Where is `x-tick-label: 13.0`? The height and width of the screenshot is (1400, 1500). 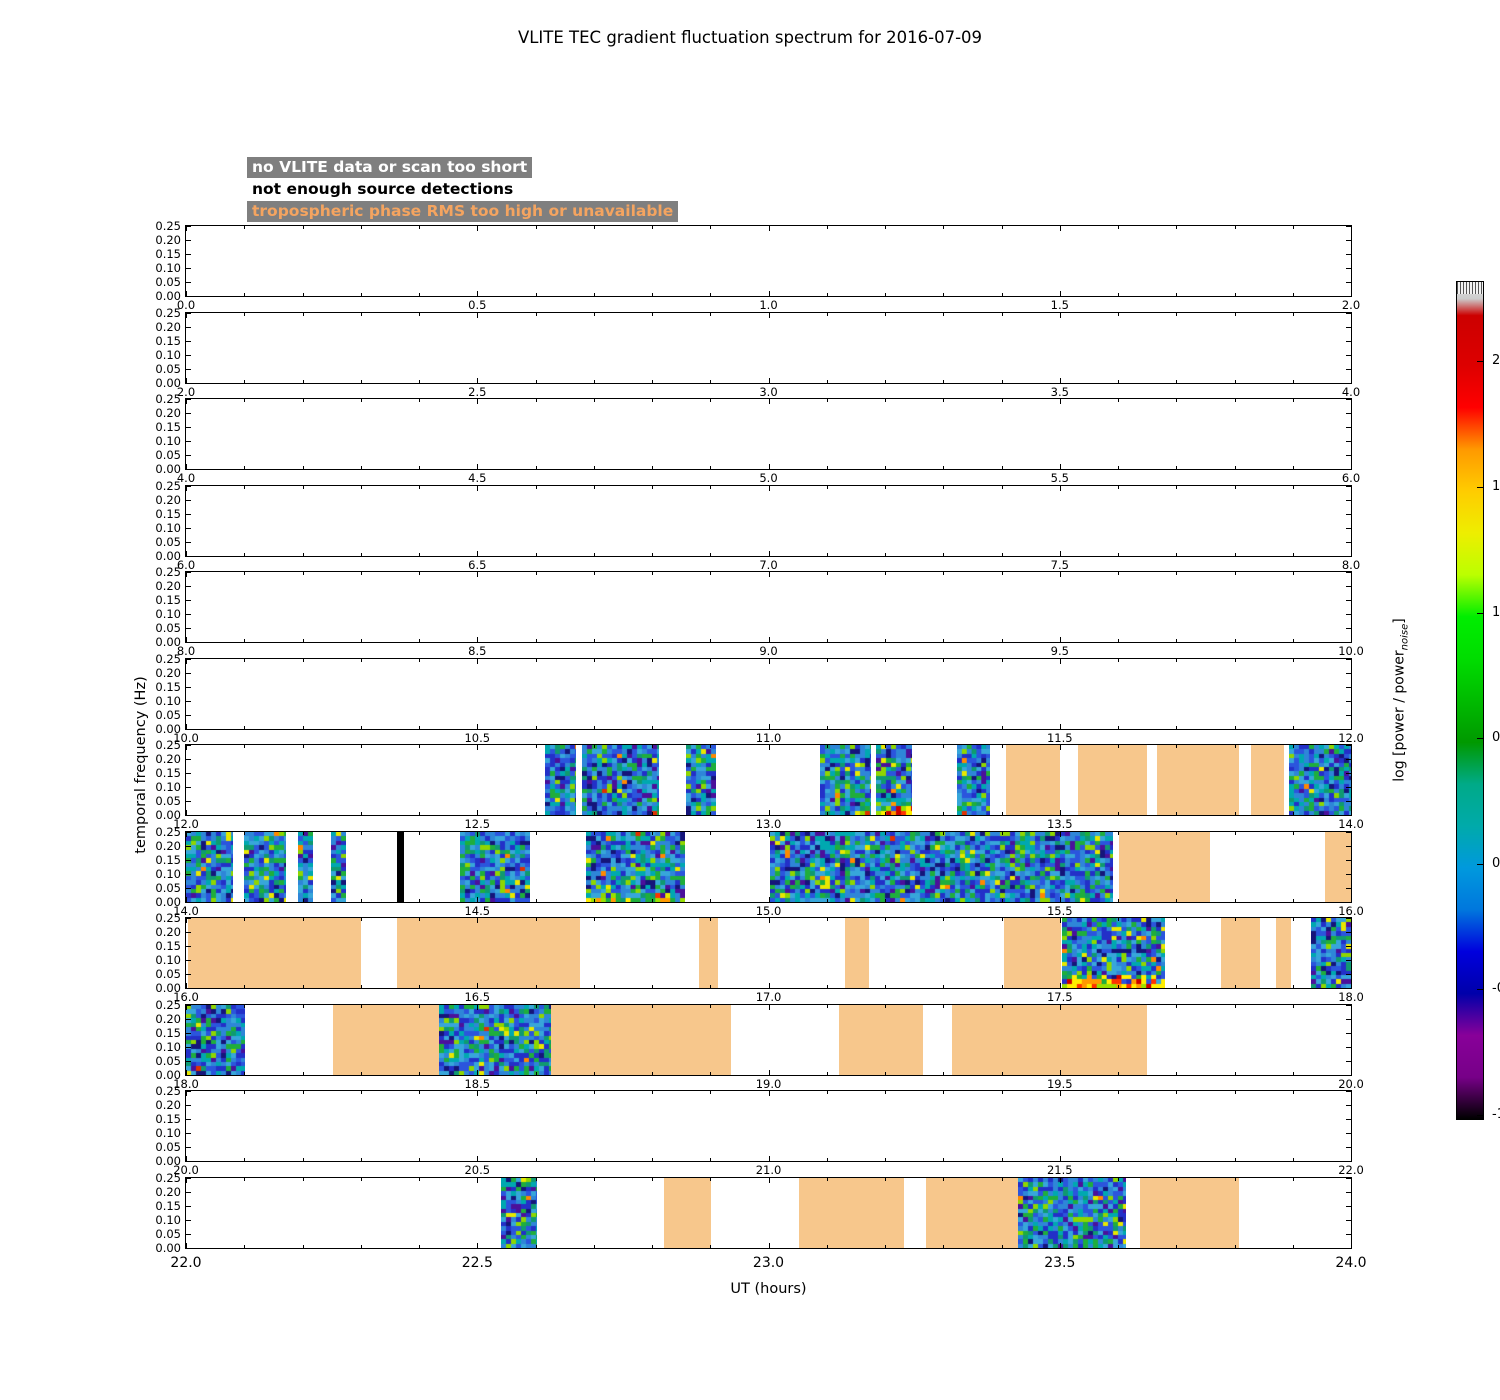 x-tick-label: 13.0 is located at coordinates (768, 824).